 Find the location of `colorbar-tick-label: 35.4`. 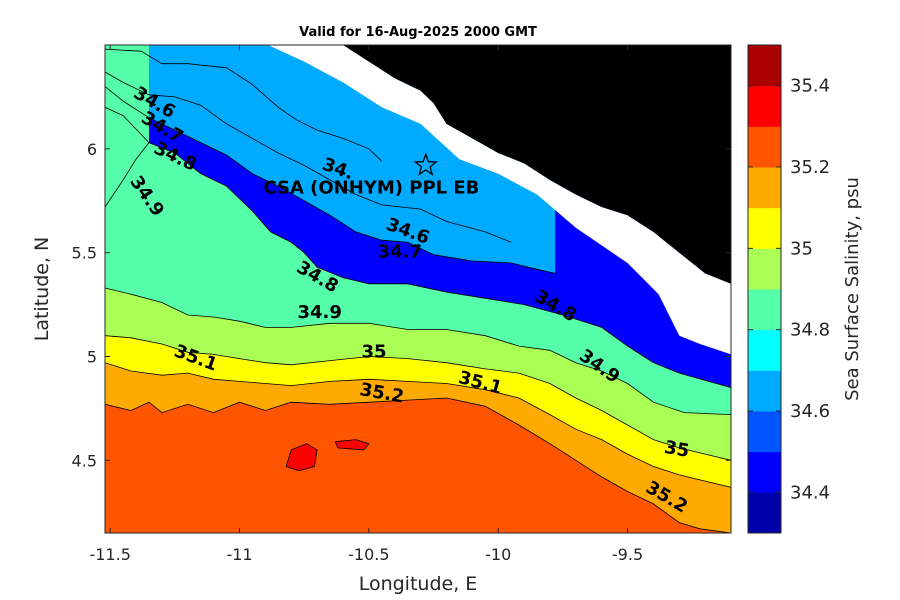

colorbar-tick-label: 35.4 is located at coordinates (810, 86).